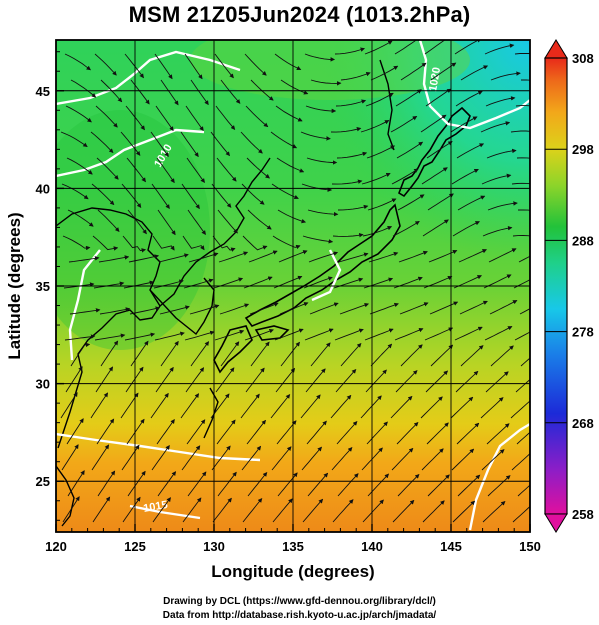 This screenshot has width=599, height=625. What do you see at coordinates (43, 188) in the screenshot?
I see `y-tick-label: 40` at bounding box center [43, 188].